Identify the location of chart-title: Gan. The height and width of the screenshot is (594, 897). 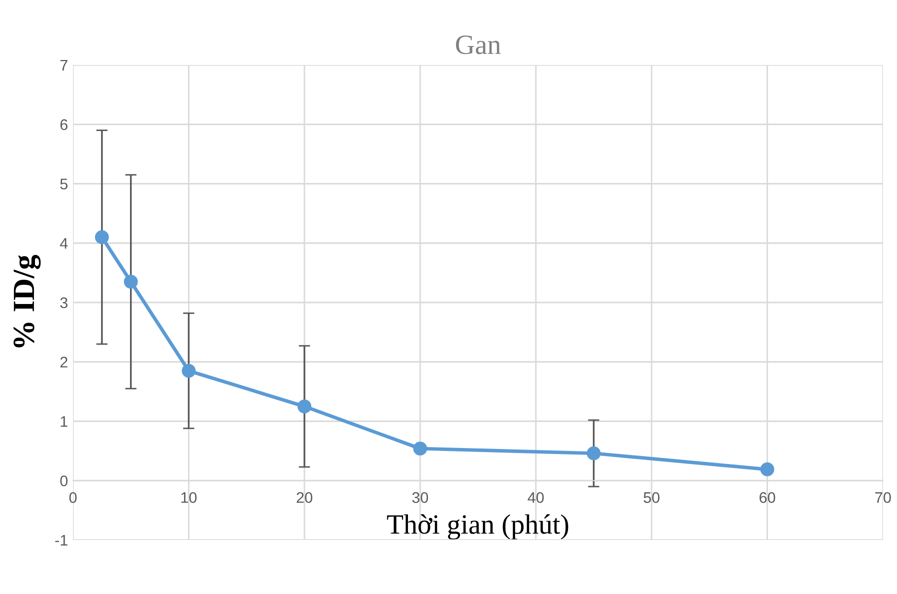
(478, 44).